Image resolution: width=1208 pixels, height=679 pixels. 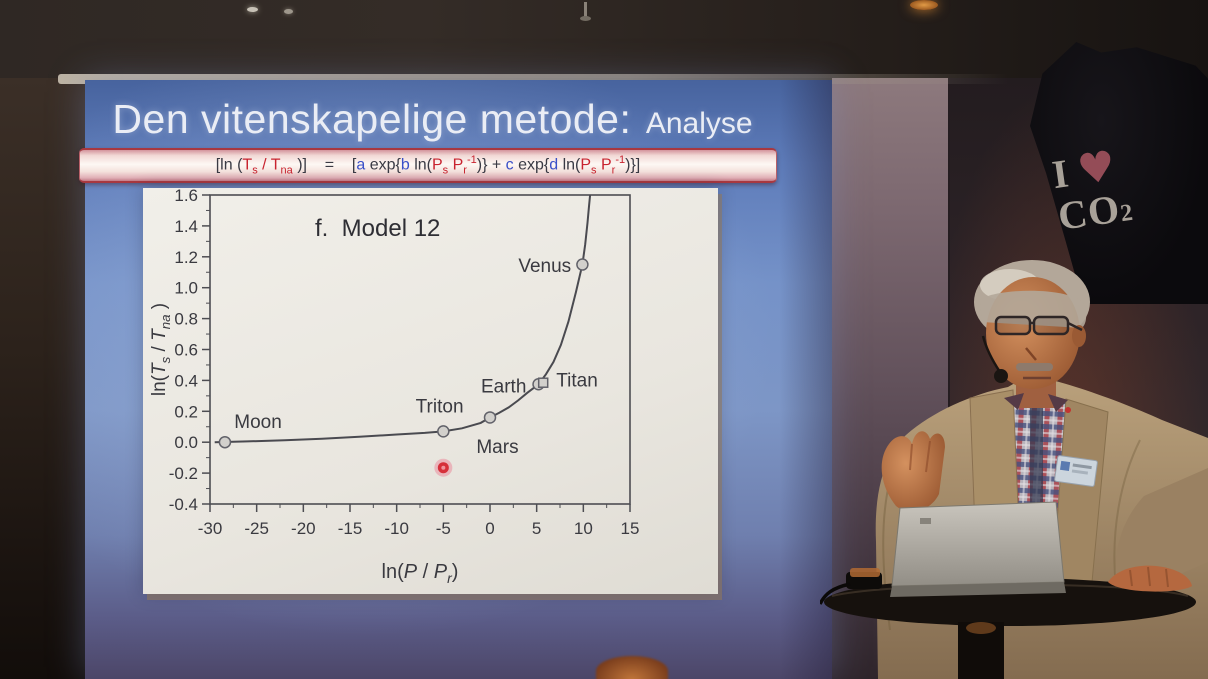 I want to click on laptop-hinge, so click(x=978, y=589).